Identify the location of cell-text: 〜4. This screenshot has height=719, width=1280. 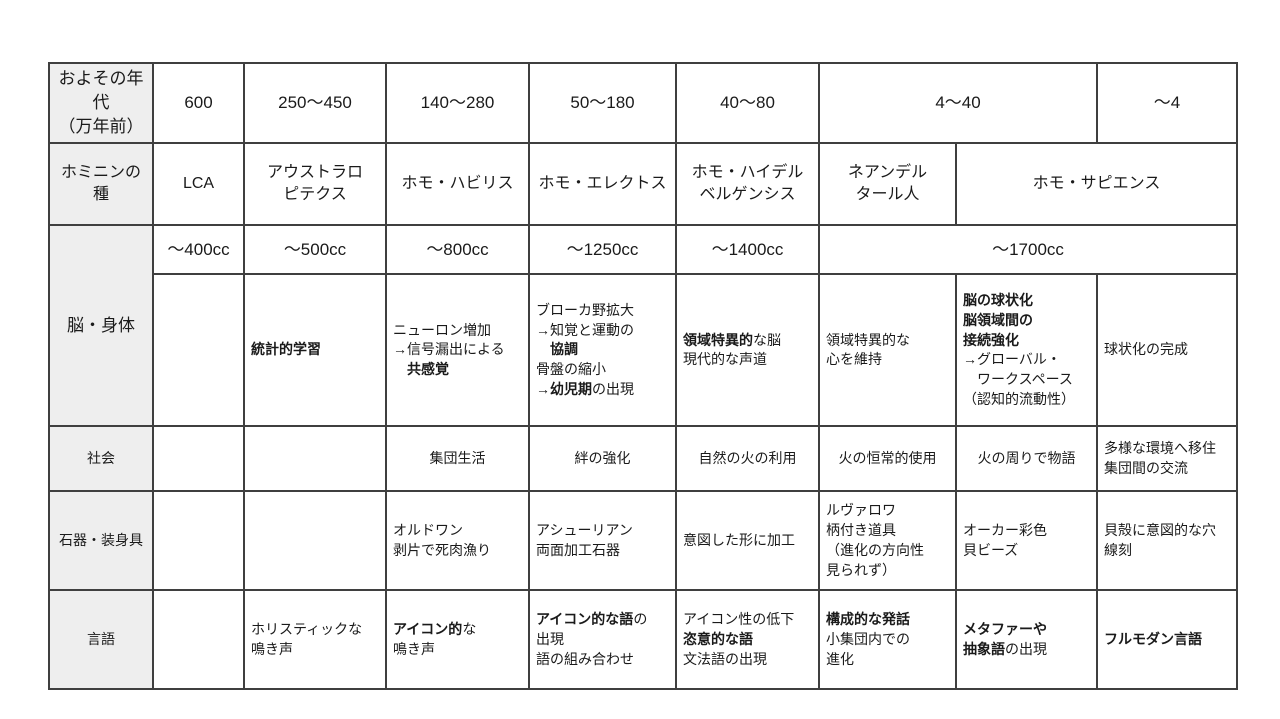
(1167, 103).